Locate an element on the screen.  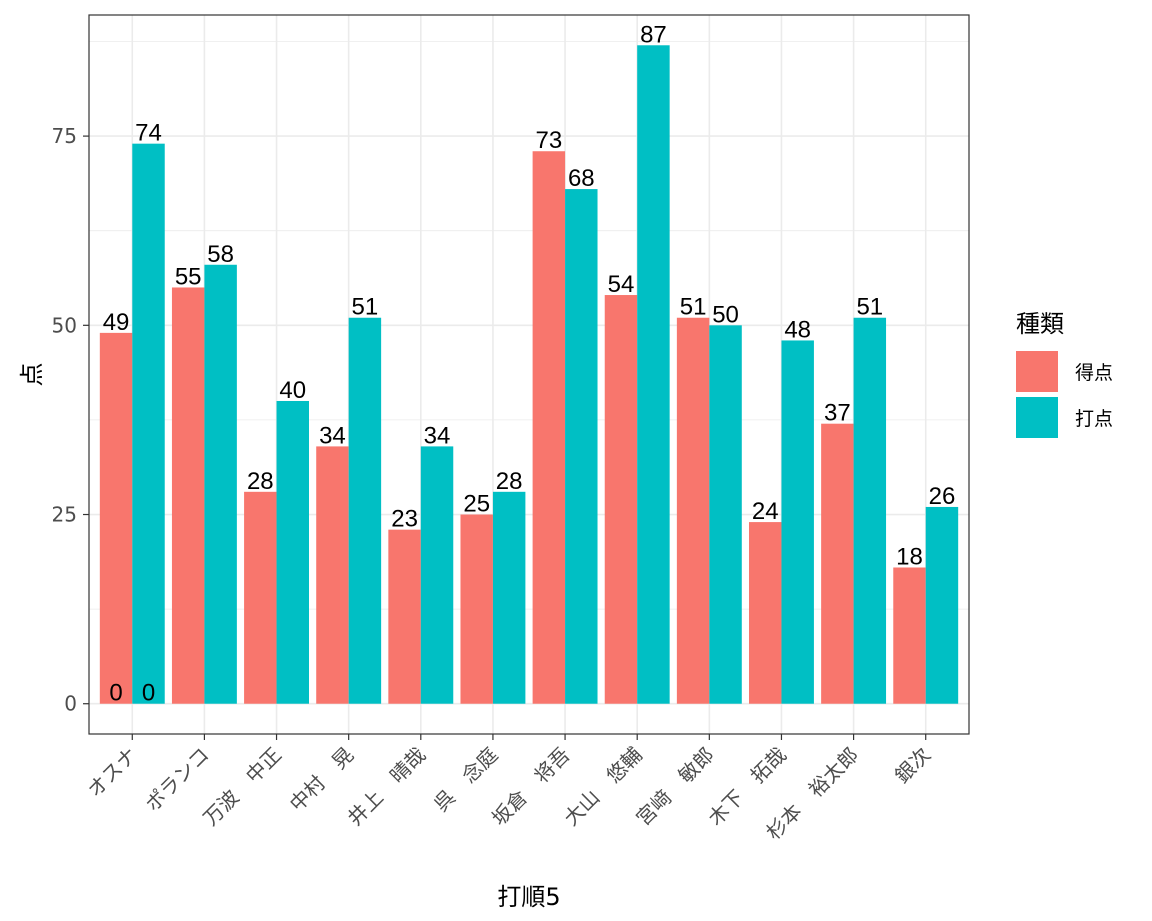
legend-title: 種類 is located at coordinates (1040, 324).